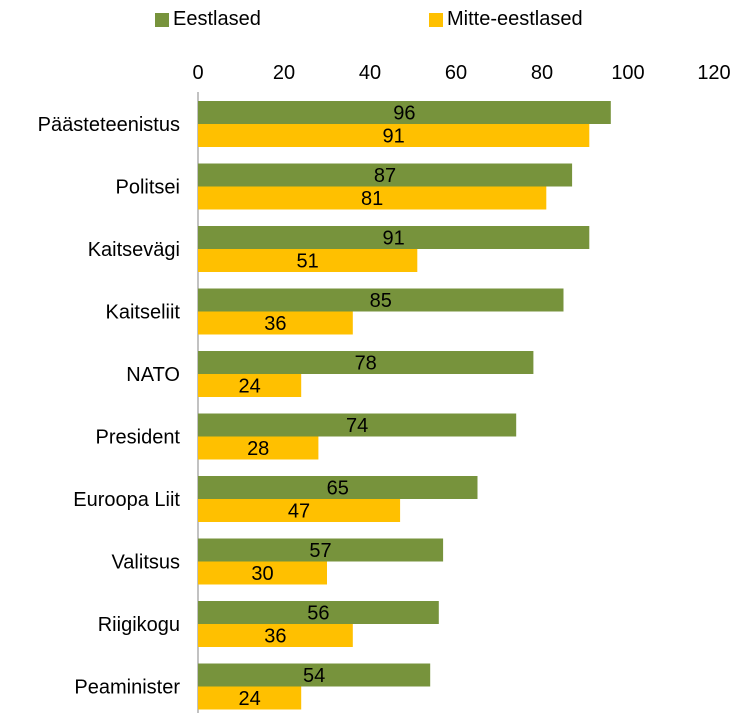 The width and height of the screenshot is (732, 713). What do you see at coordinates (153, 375) in the screenshot?
I see `category-label: NATO` at bounding box center [153, 375].